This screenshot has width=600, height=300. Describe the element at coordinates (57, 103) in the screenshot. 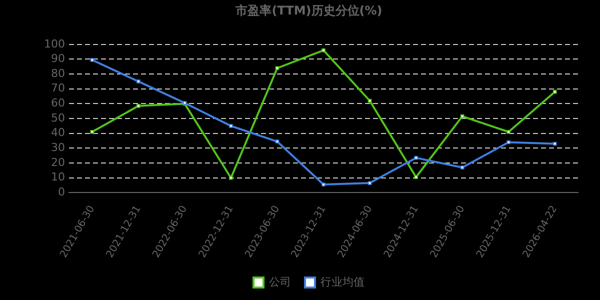

I see `y-tick-label: 60` at that location.